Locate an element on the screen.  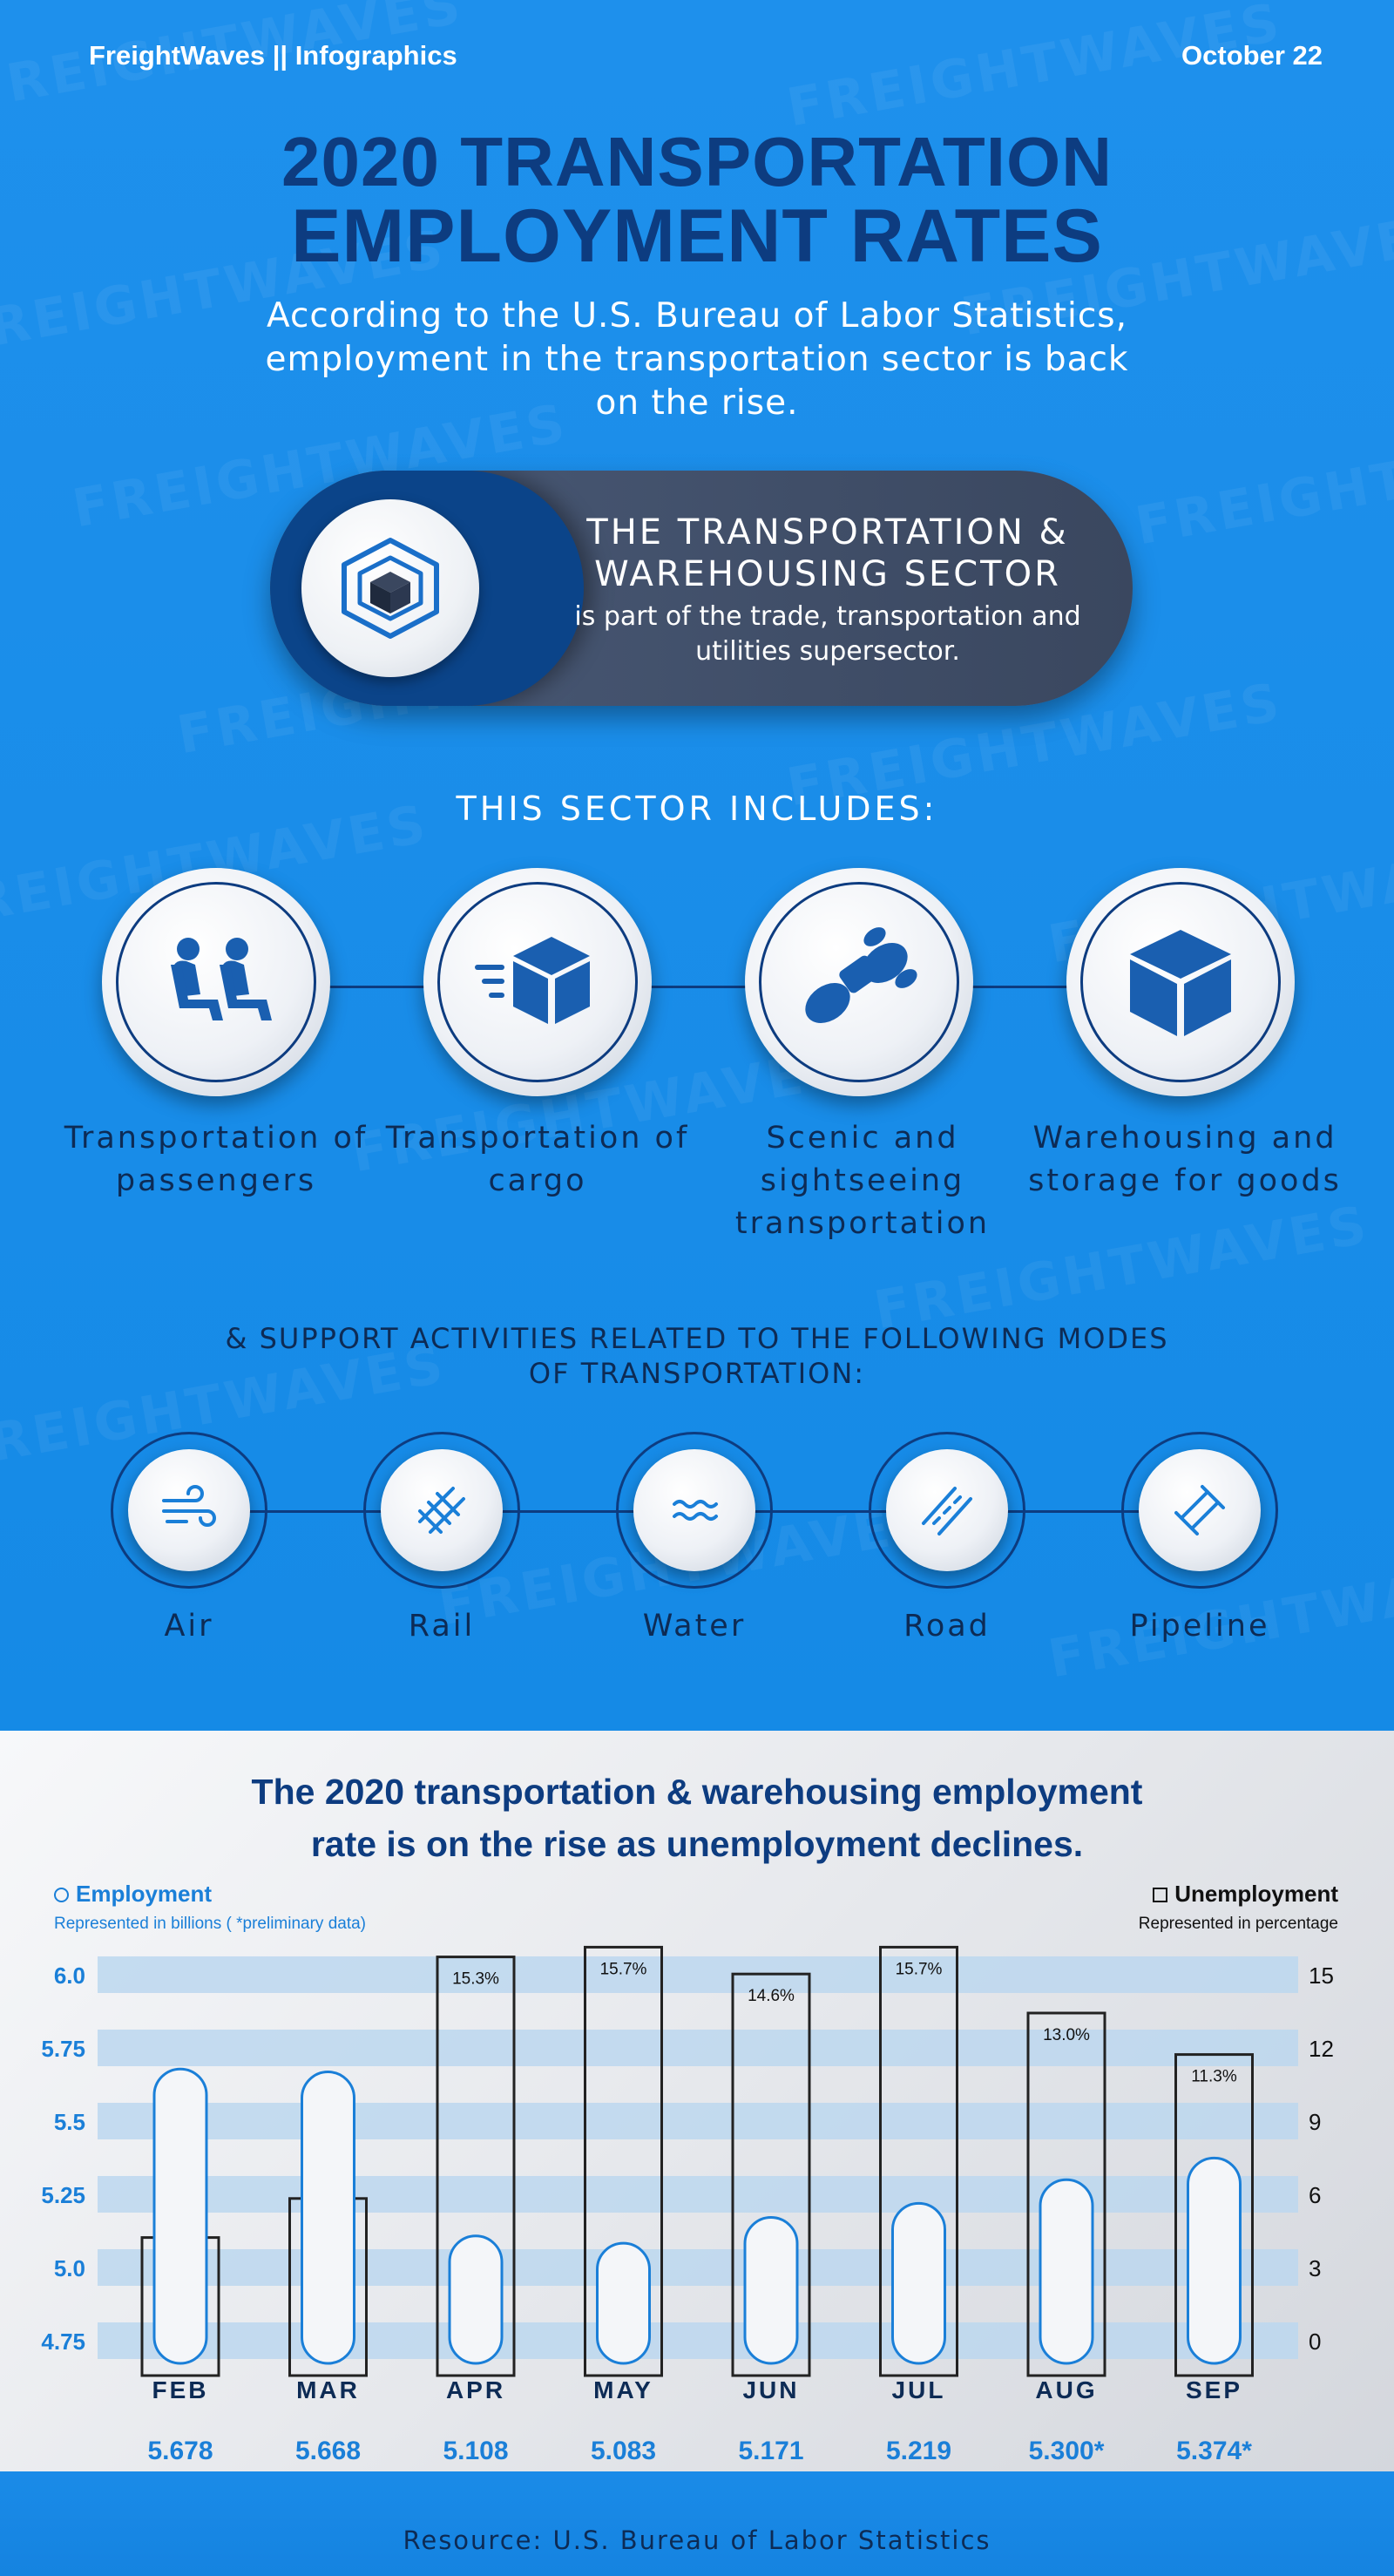
waves-icon is located at coordinates (695, 1511).